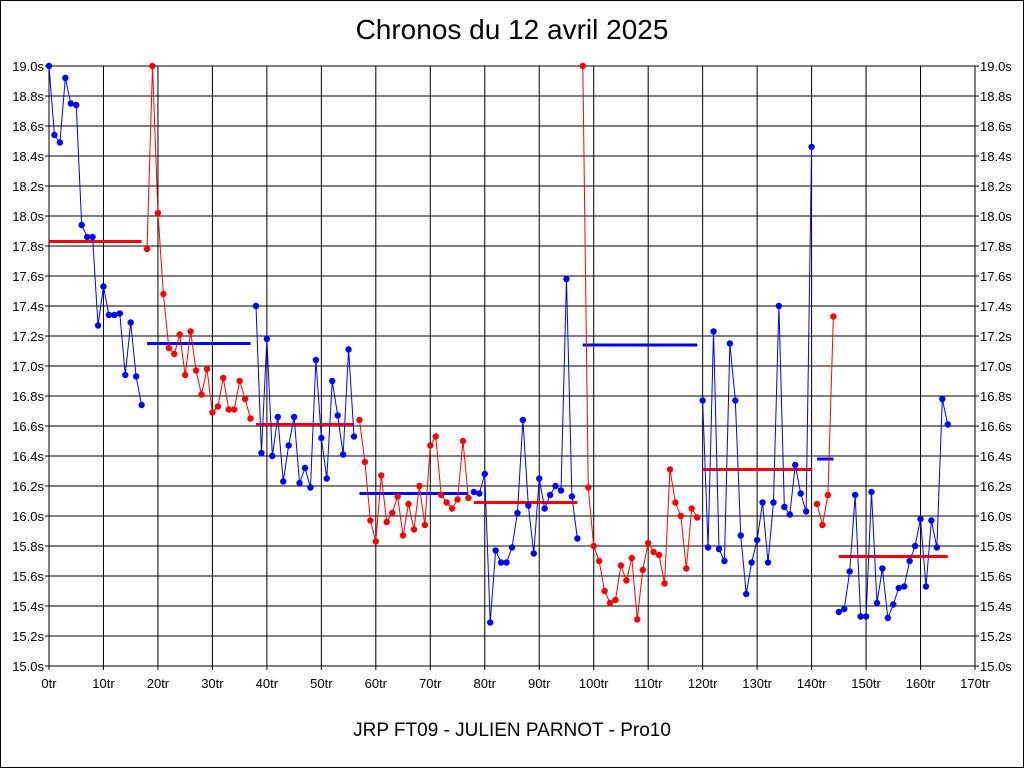 This screenshot has width=1024, height=768. What do you see at coordinates (996, 606) in the screenshot?
I see `y-tick-label-right: 15.4s` at bounding box center [996, 606].